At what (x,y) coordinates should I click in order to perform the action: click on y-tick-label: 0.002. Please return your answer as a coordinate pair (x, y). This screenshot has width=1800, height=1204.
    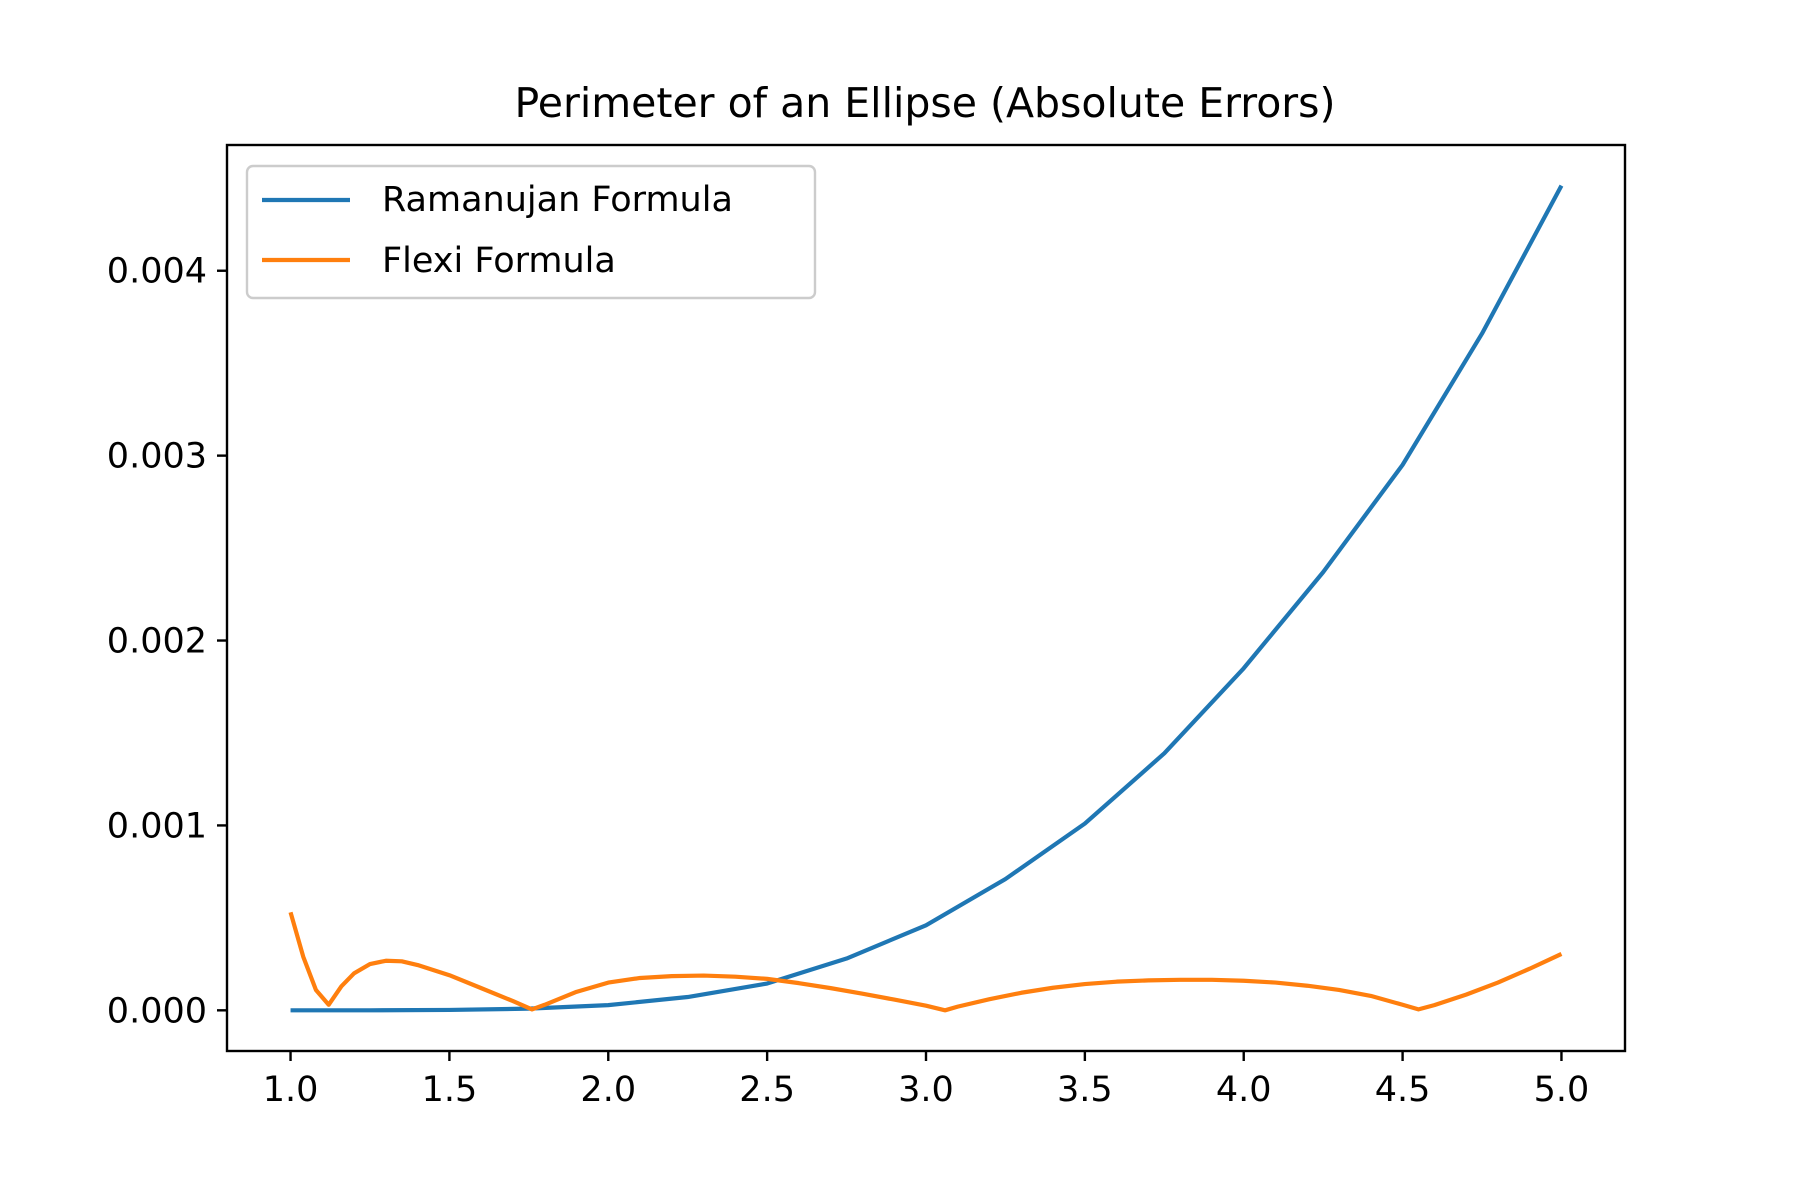
    Looking at the image, I should click on (157, 642).